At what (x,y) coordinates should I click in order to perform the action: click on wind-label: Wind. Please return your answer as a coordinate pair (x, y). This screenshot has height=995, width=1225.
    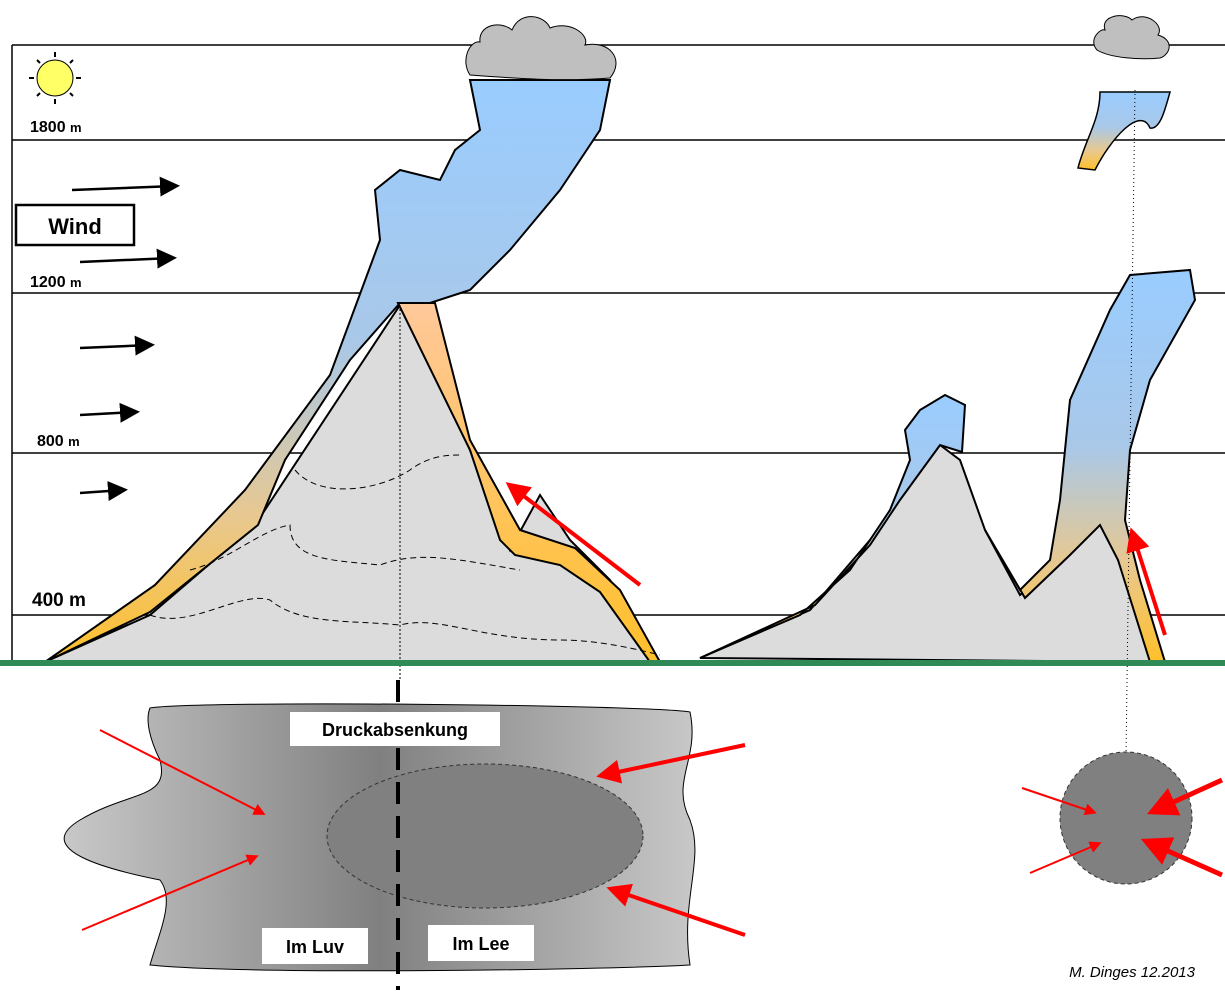
    Looking at the image, I should click on (75, 226).